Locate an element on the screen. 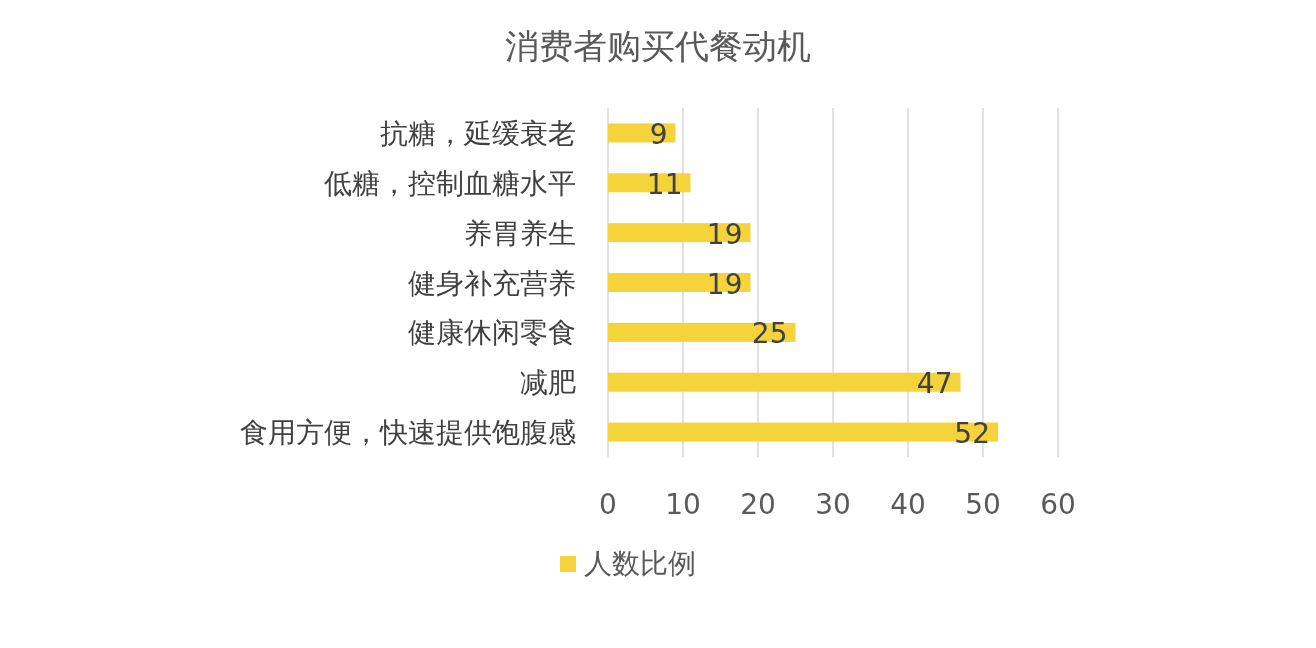 The height and width of the screenshot is (648, 1316). legend-label: 人数比例 is located at coordinates (640, 563).